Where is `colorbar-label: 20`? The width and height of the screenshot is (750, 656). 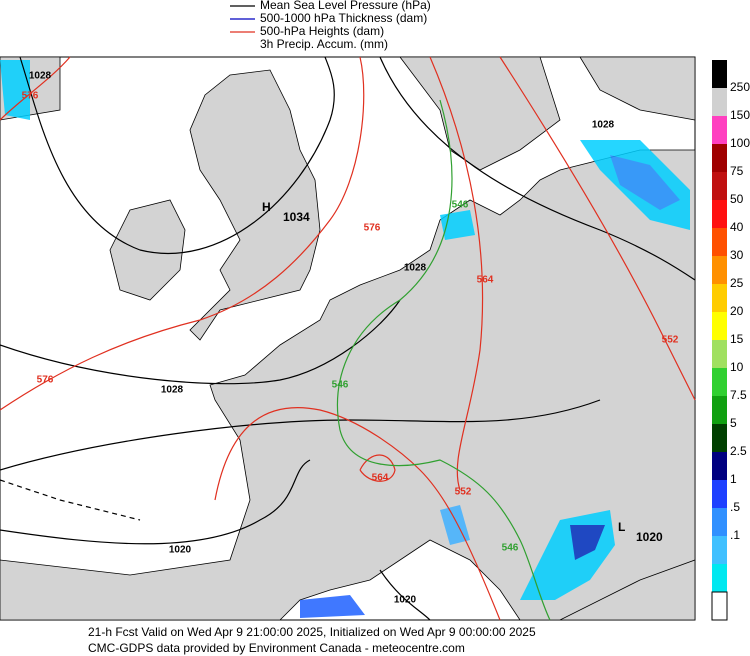 colorbar-label: 20 is located at coordinates (737, 311).